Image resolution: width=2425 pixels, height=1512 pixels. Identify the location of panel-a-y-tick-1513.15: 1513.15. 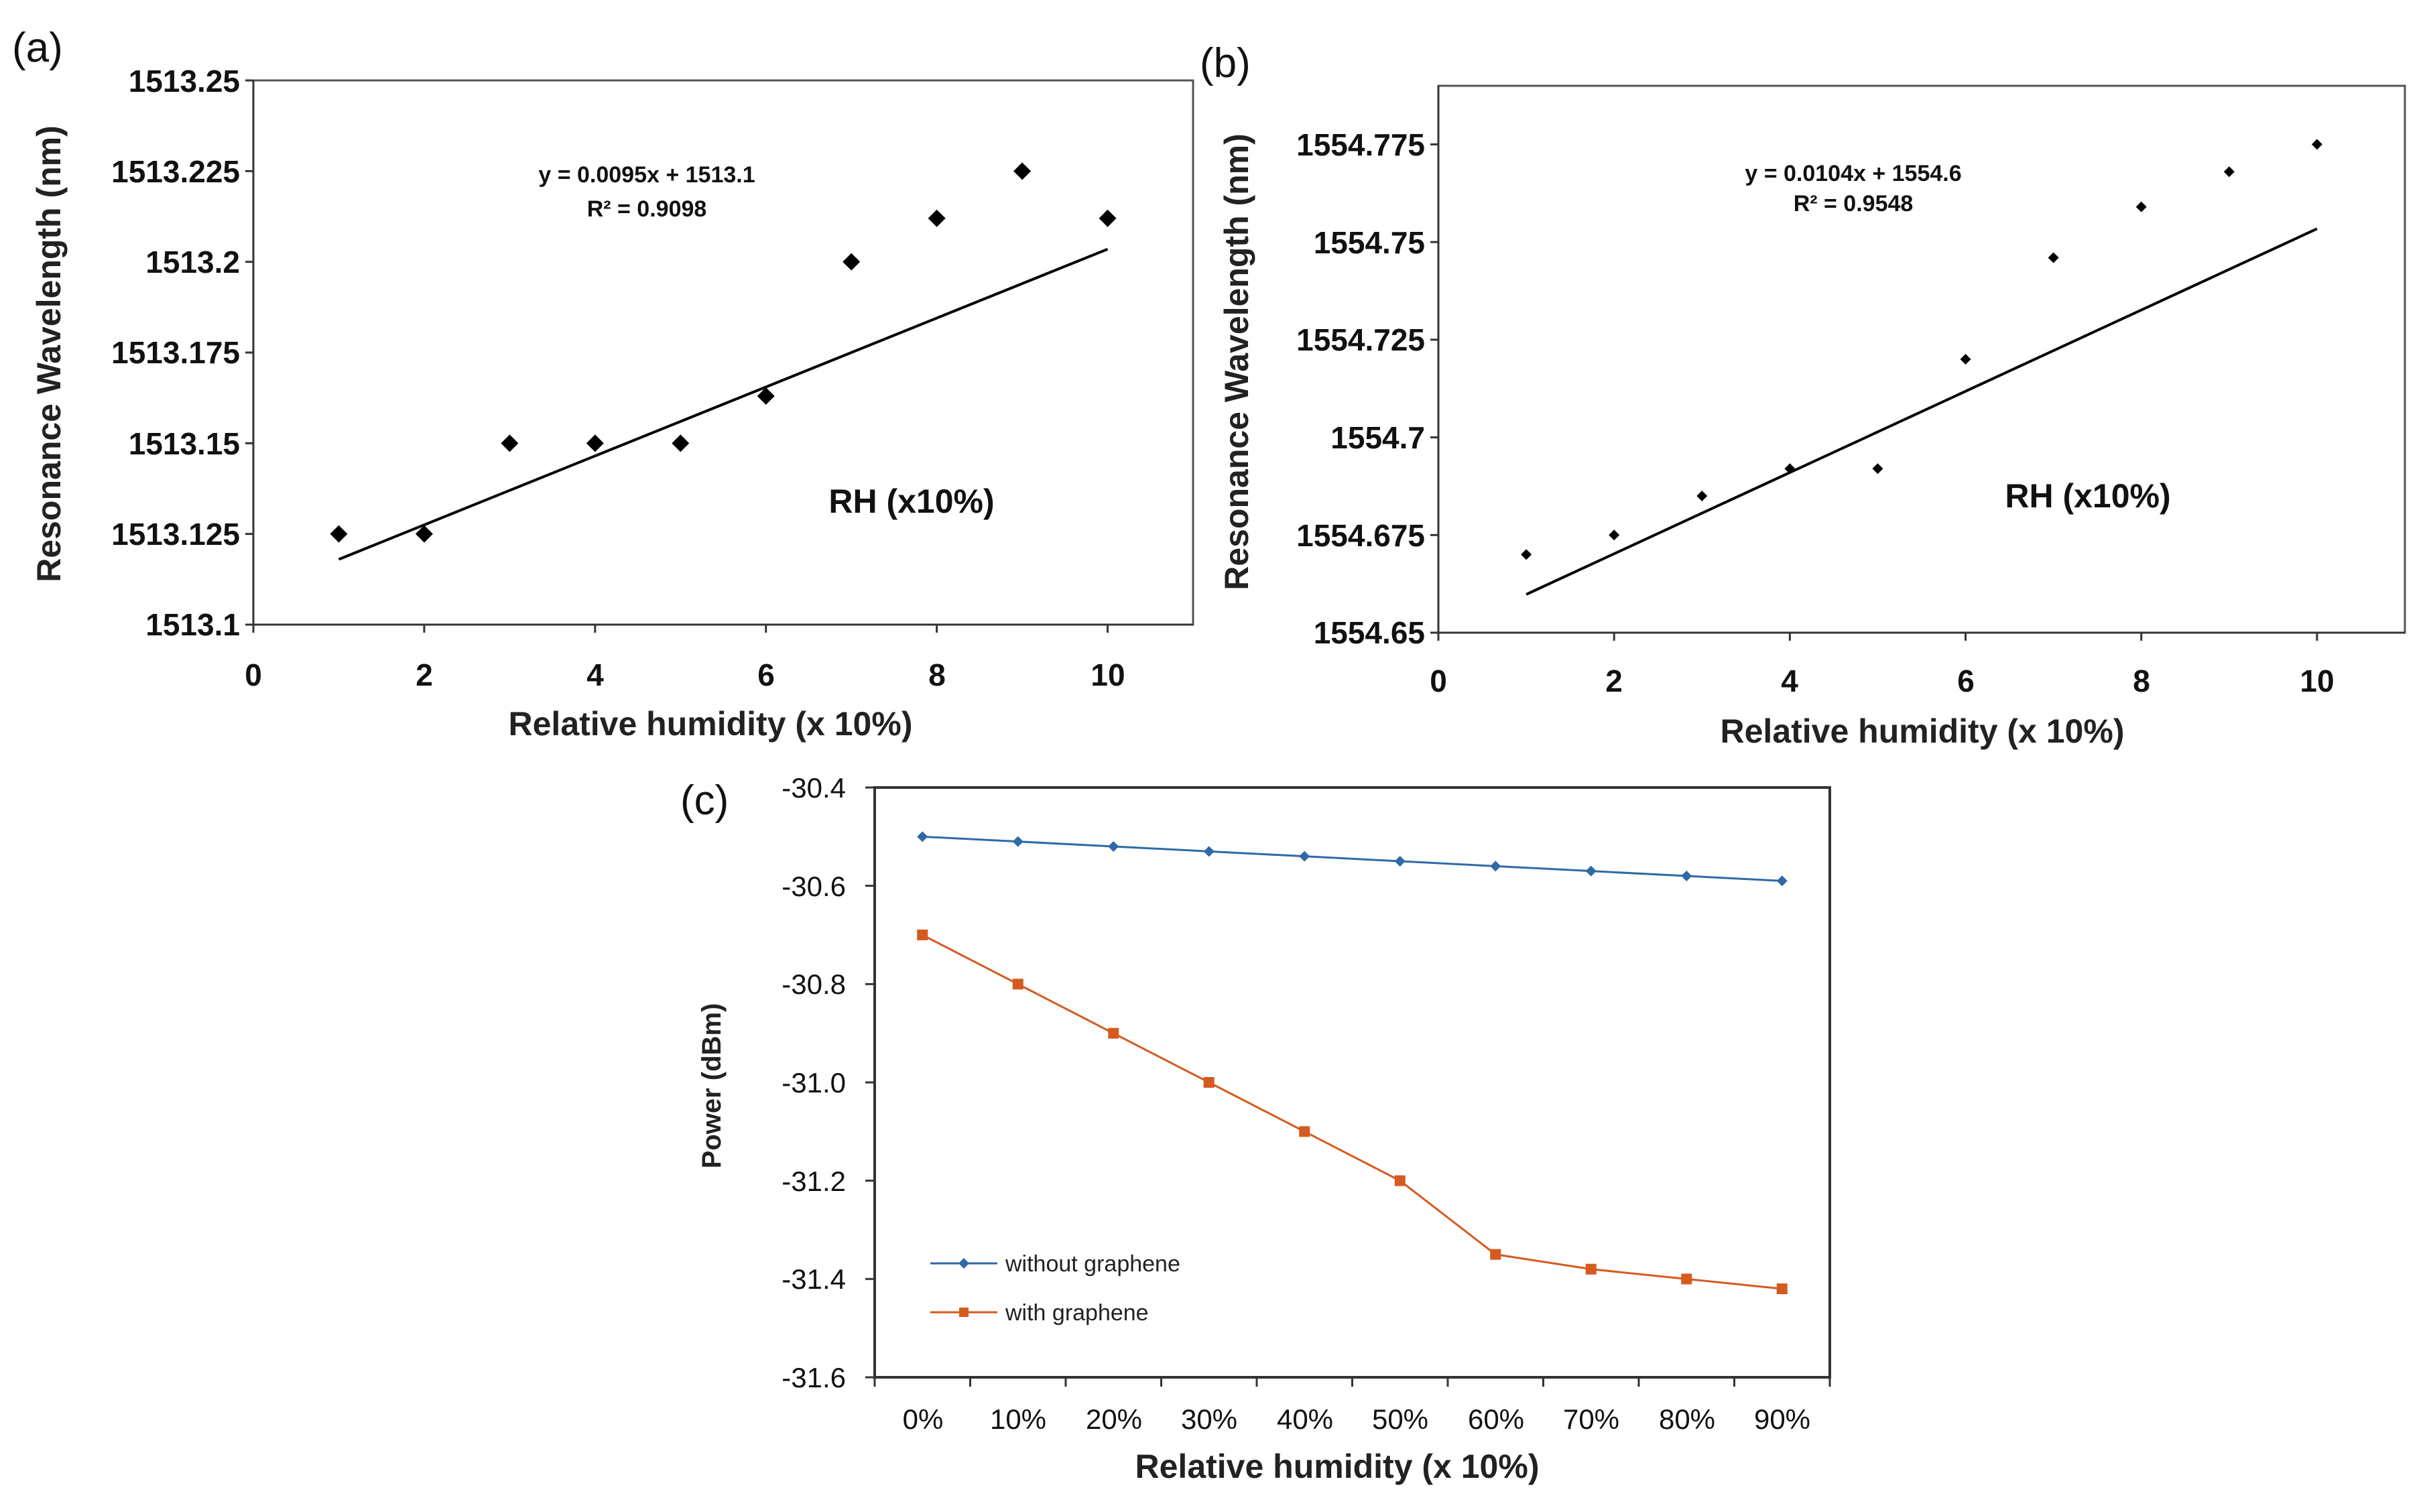
(184, 444).